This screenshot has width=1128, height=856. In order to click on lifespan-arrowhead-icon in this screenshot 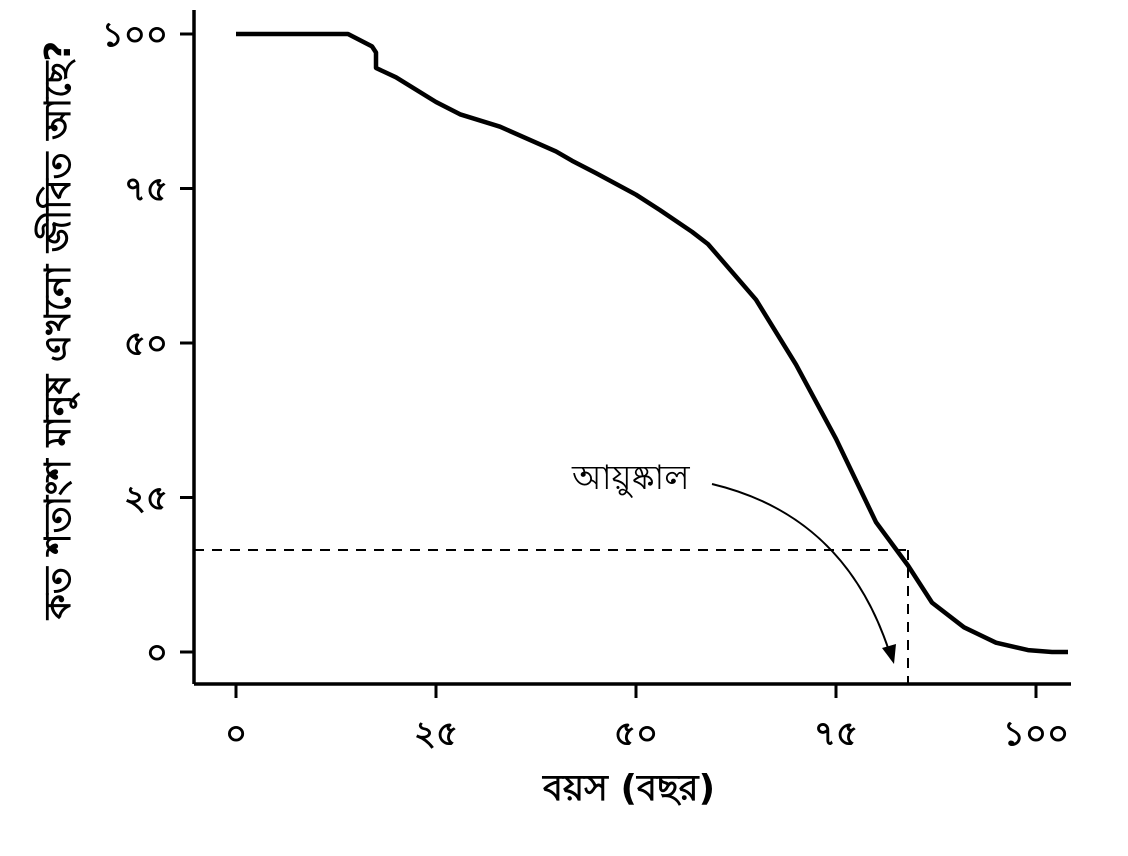, I will do `click(889, 654)`.